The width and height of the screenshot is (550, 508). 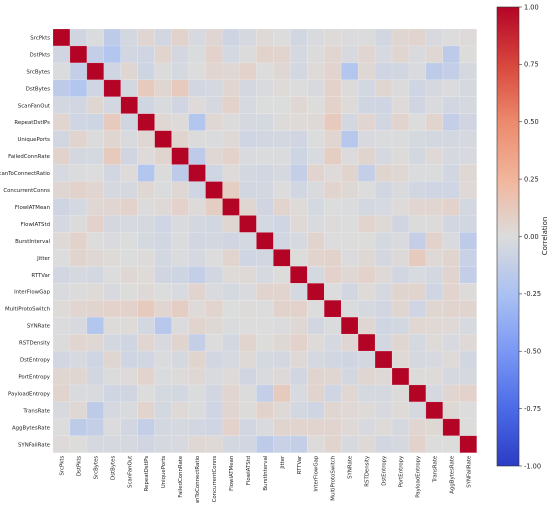 What do you see at coordinates (351, 467) in the screenshot?
I see `column-label-SYNRate: SYNRate` at bounding box center [351, 467].